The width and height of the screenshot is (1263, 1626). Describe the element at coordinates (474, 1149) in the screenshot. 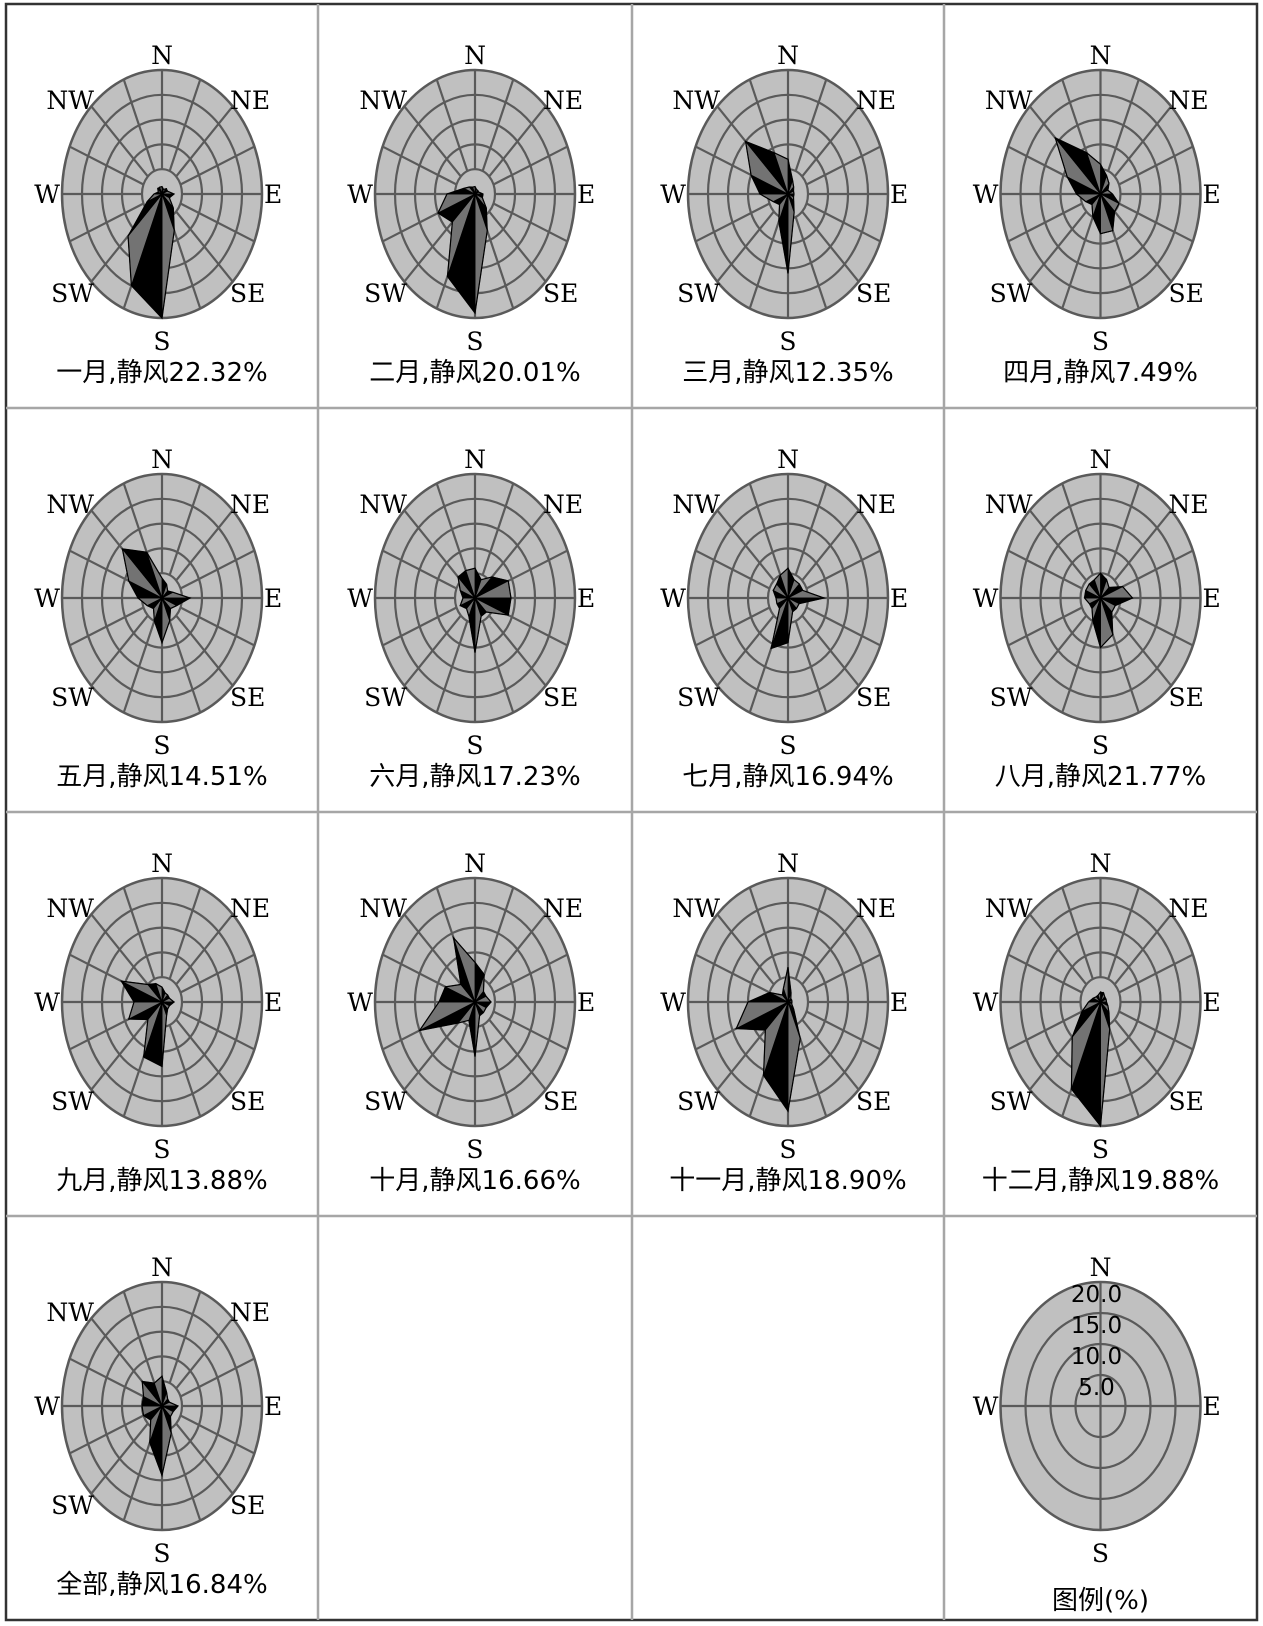

I see `rose-10-label-s: S` at that location.